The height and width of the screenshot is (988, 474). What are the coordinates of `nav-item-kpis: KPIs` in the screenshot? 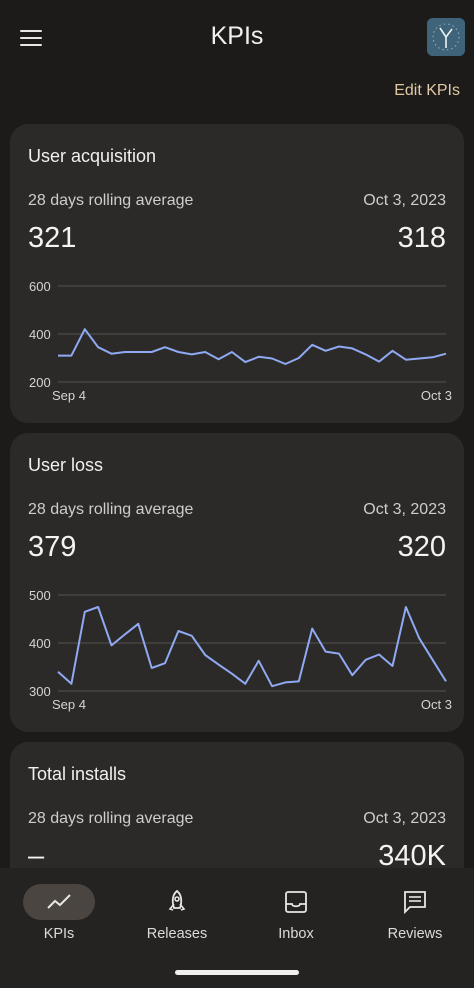 It's located at (59, 913).